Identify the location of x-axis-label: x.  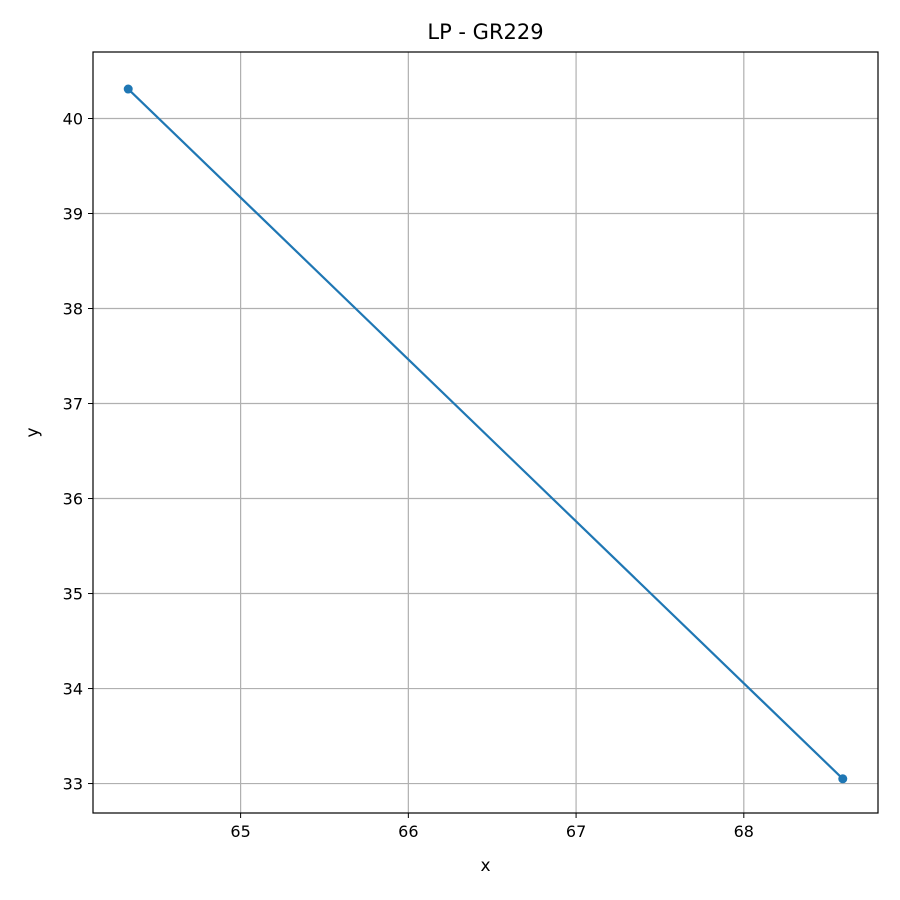
(485, 866).